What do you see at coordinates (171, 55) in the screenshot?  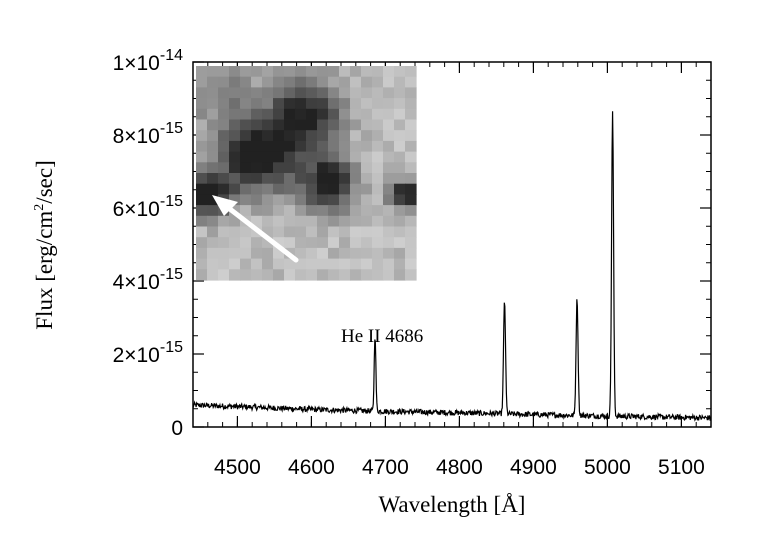 I see `y-tick-exponent: -14` at bounding box center [171, 55].